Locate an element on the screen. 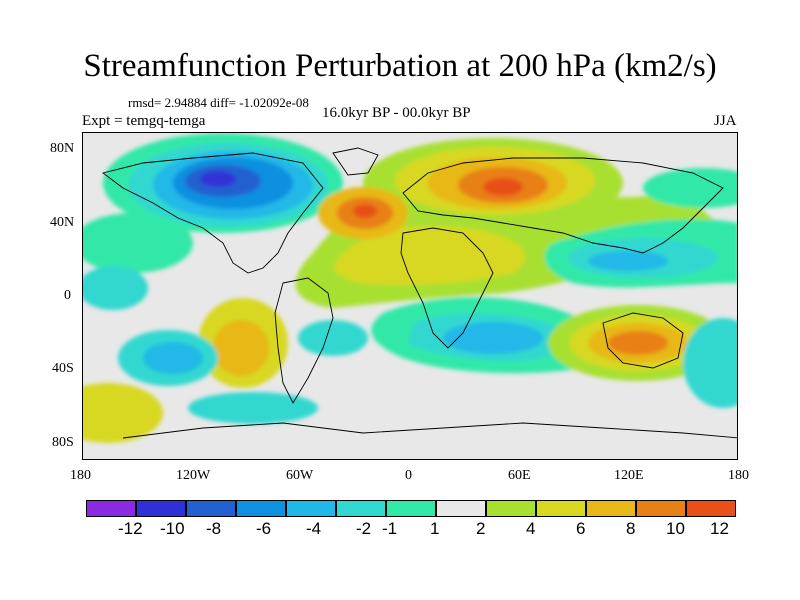  colorbar-label: -10 is located at coordinates (172, 528).